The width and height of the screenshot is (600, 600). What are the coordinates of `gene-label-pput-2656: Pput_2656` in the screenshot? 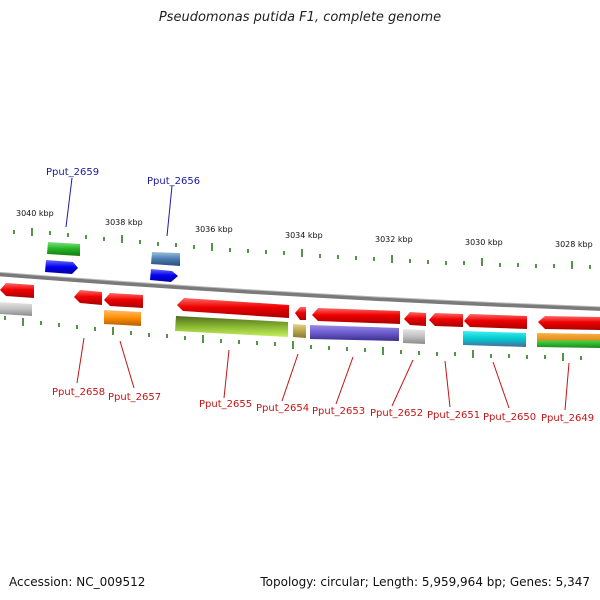 It's located at (173, 181).